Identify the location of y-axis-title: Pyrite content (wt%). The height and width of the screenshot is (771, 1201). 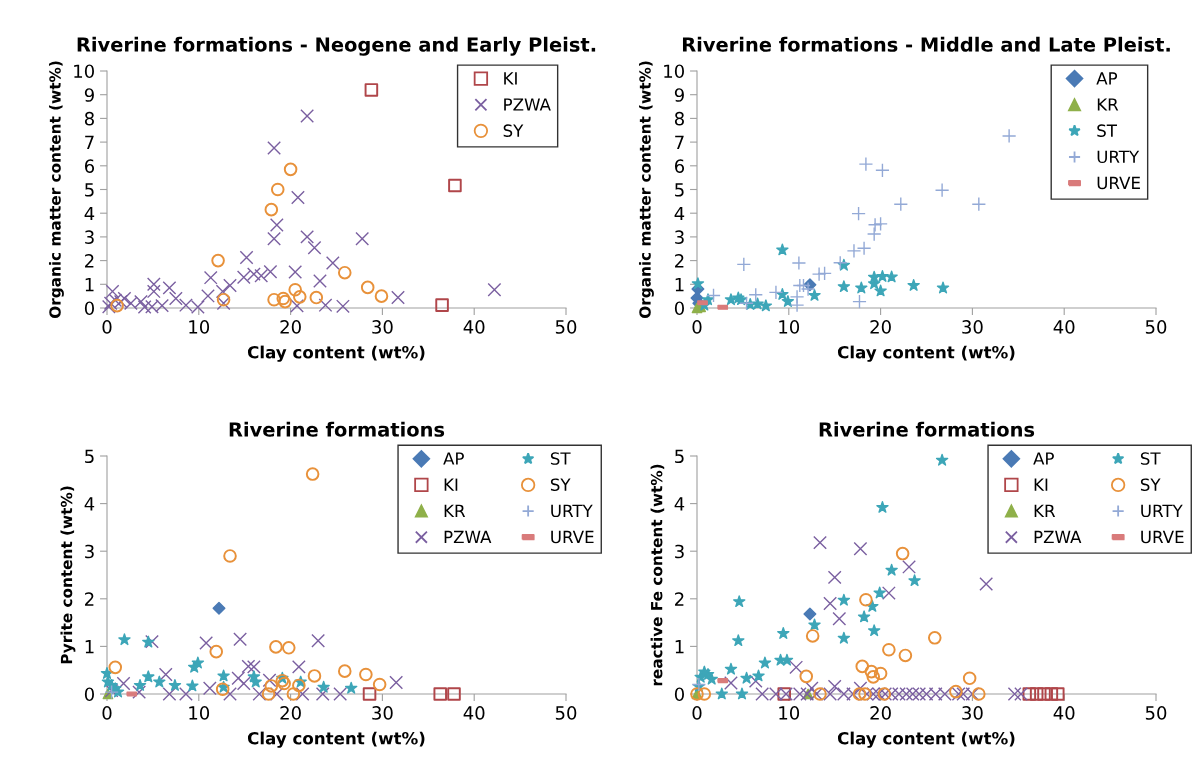
(68, 575).